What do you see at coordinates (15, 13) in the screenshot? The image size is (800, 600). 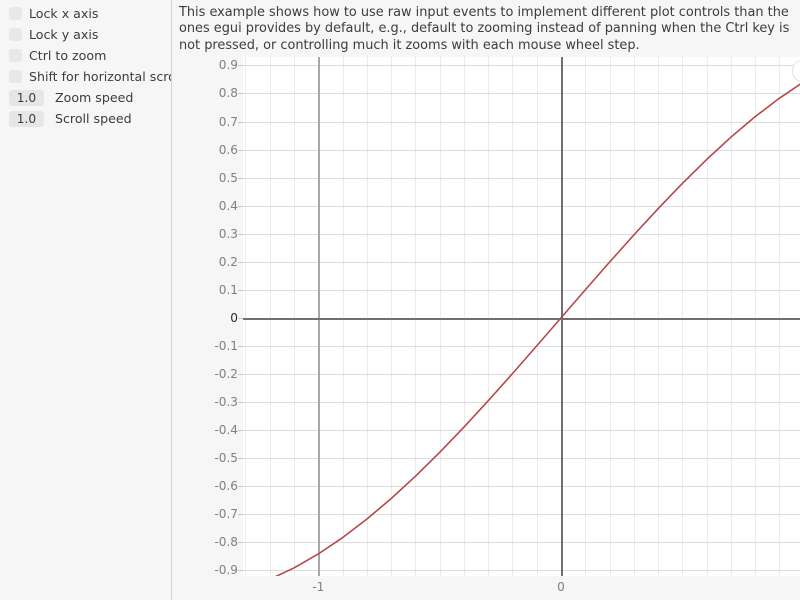 I see `checkbox-lock-x-axis` at bounding box center [15, 13].